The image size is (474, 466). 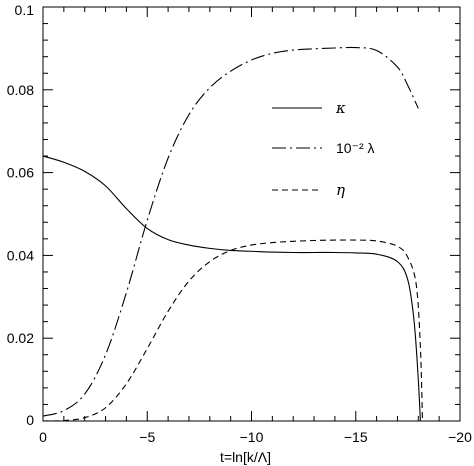 What do you see at coordinates (340, 190) in the screenshot?
I see `legend-label-2: η` at bounding box center [340, 190].